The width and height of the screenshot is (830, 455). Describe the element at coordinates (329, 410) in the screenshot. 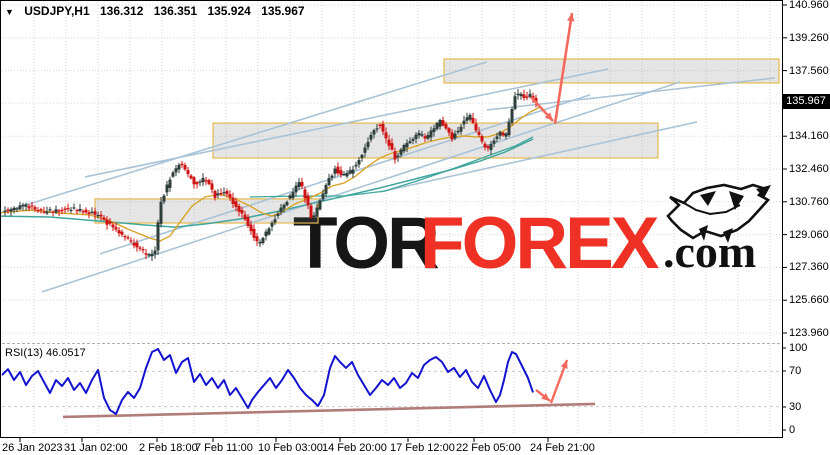

I see `rsi-support-line` at that location.